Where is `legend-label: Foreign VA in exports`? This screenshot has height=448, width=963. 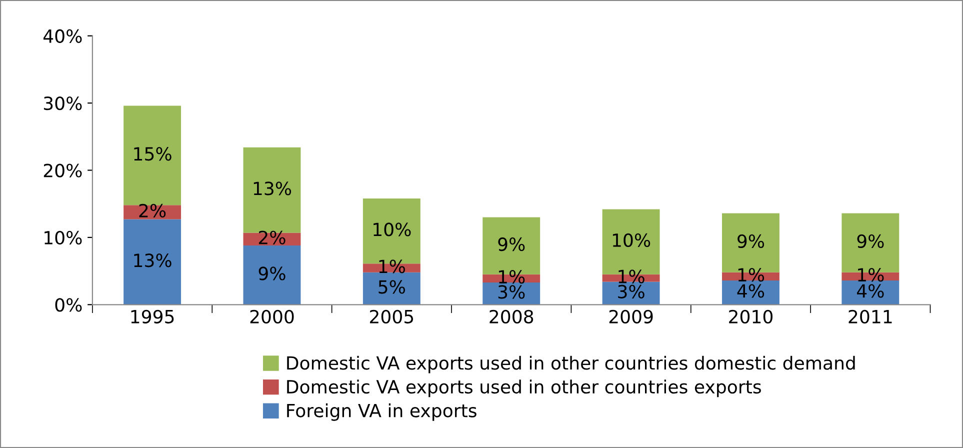 legend-label: Foreign VA in exports is located at coordinates (381, 412).